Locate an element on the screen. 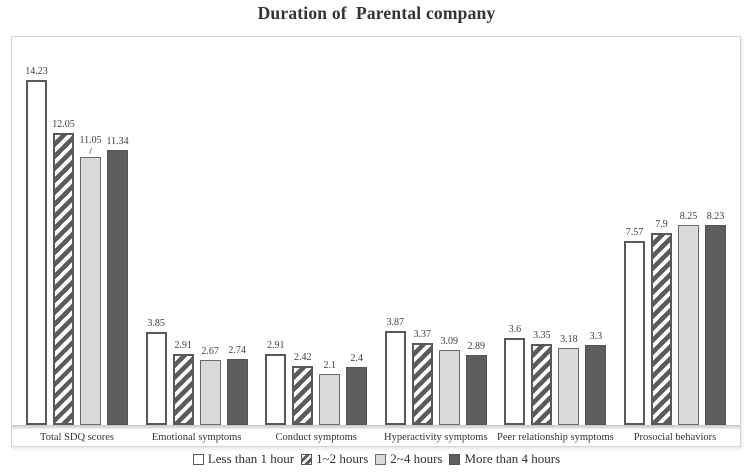 The height and width of the screenshot is (474, 753). bar-and-label: 3.18 is located at coordinates (569, 379).